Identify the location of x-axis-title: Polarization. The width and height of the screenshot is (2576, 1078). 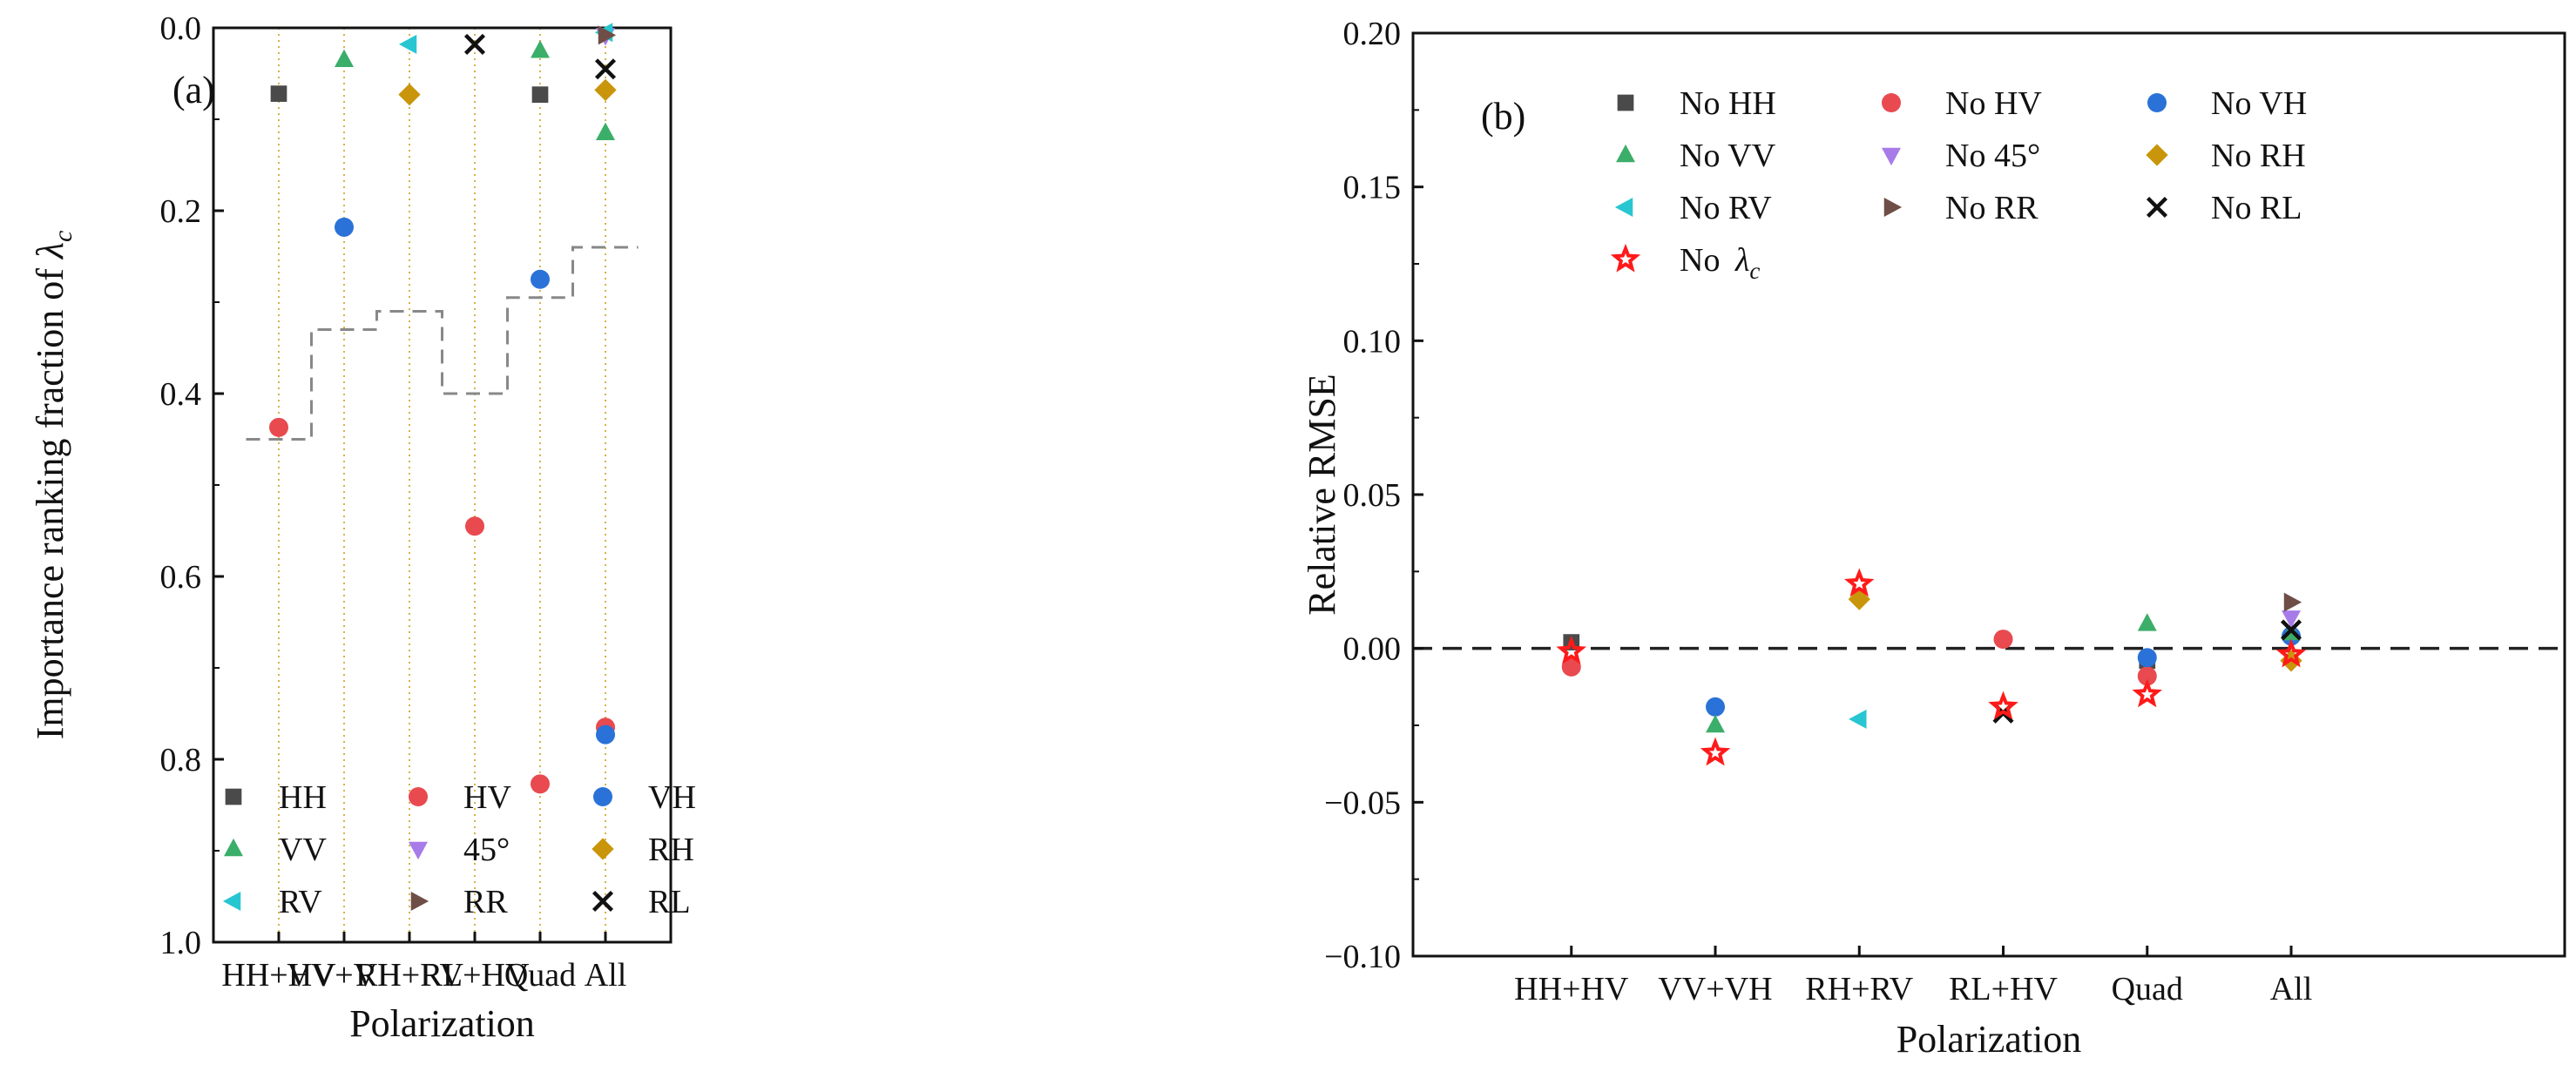
(1989, 1039).